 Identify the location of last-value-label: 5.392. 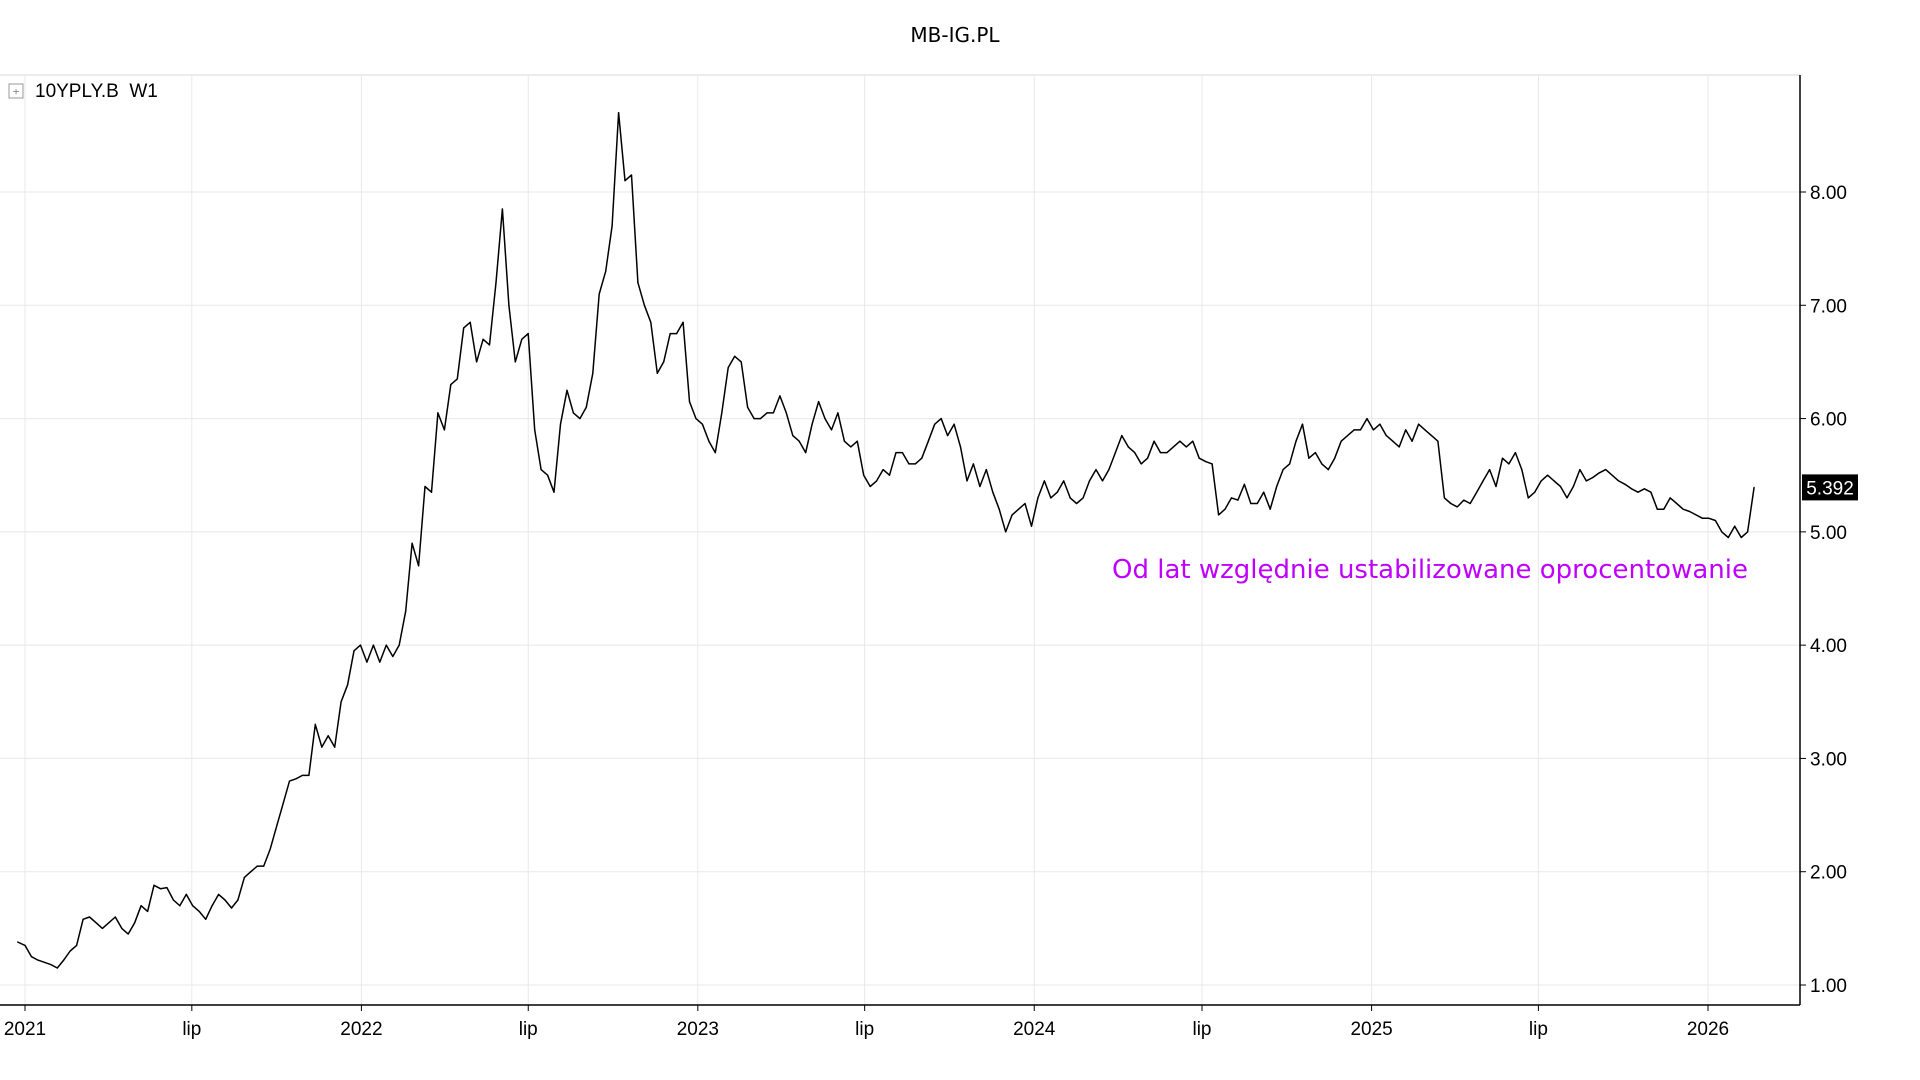
(1830, 488).